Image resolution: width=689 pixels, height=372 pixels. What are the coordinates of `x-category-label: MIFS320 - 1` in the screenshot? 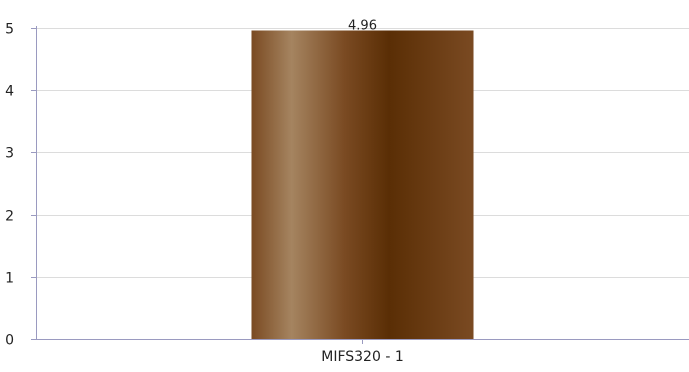 It's located at (362, 357).